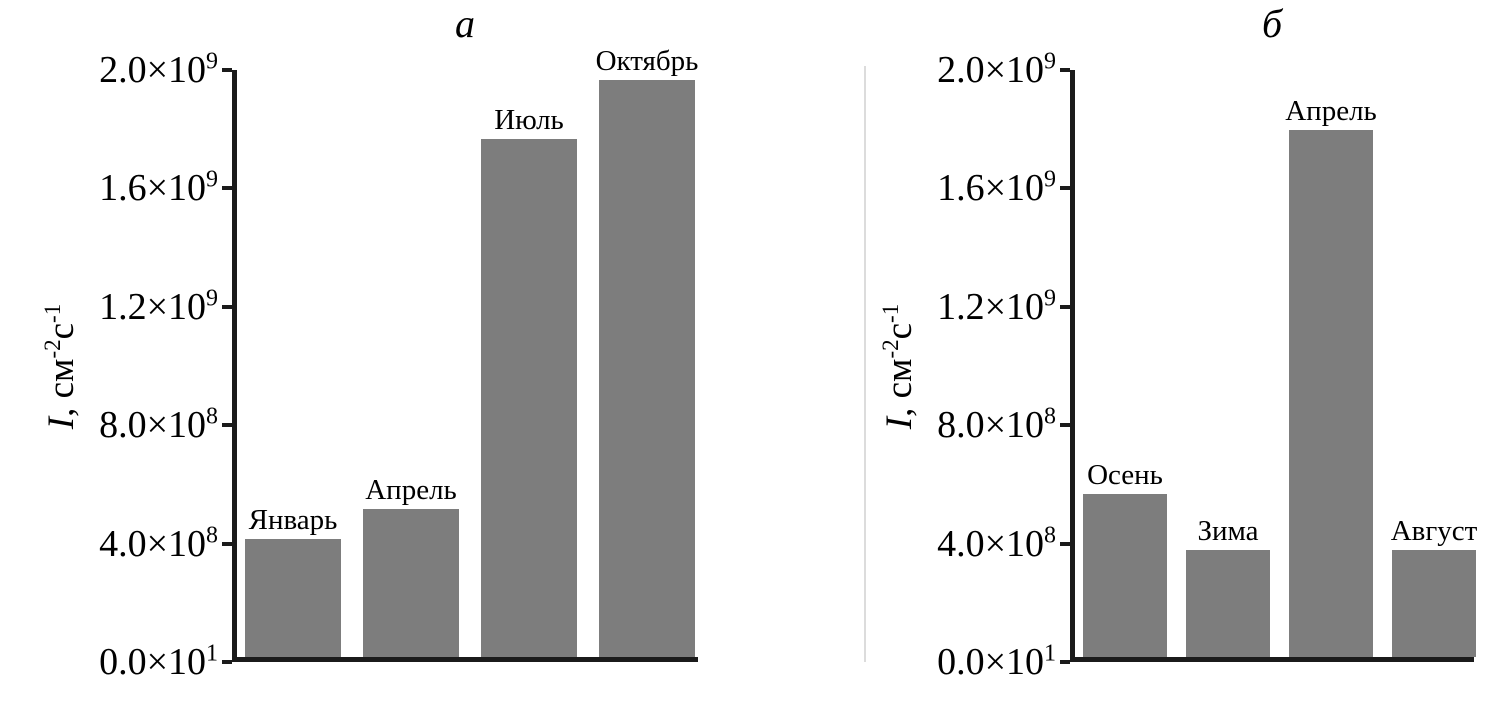 This screenshot has width=1494, height=708. Describe the element at coordinates (1434, 531) in the screenshot. I see `bar-label: Август` at that location.